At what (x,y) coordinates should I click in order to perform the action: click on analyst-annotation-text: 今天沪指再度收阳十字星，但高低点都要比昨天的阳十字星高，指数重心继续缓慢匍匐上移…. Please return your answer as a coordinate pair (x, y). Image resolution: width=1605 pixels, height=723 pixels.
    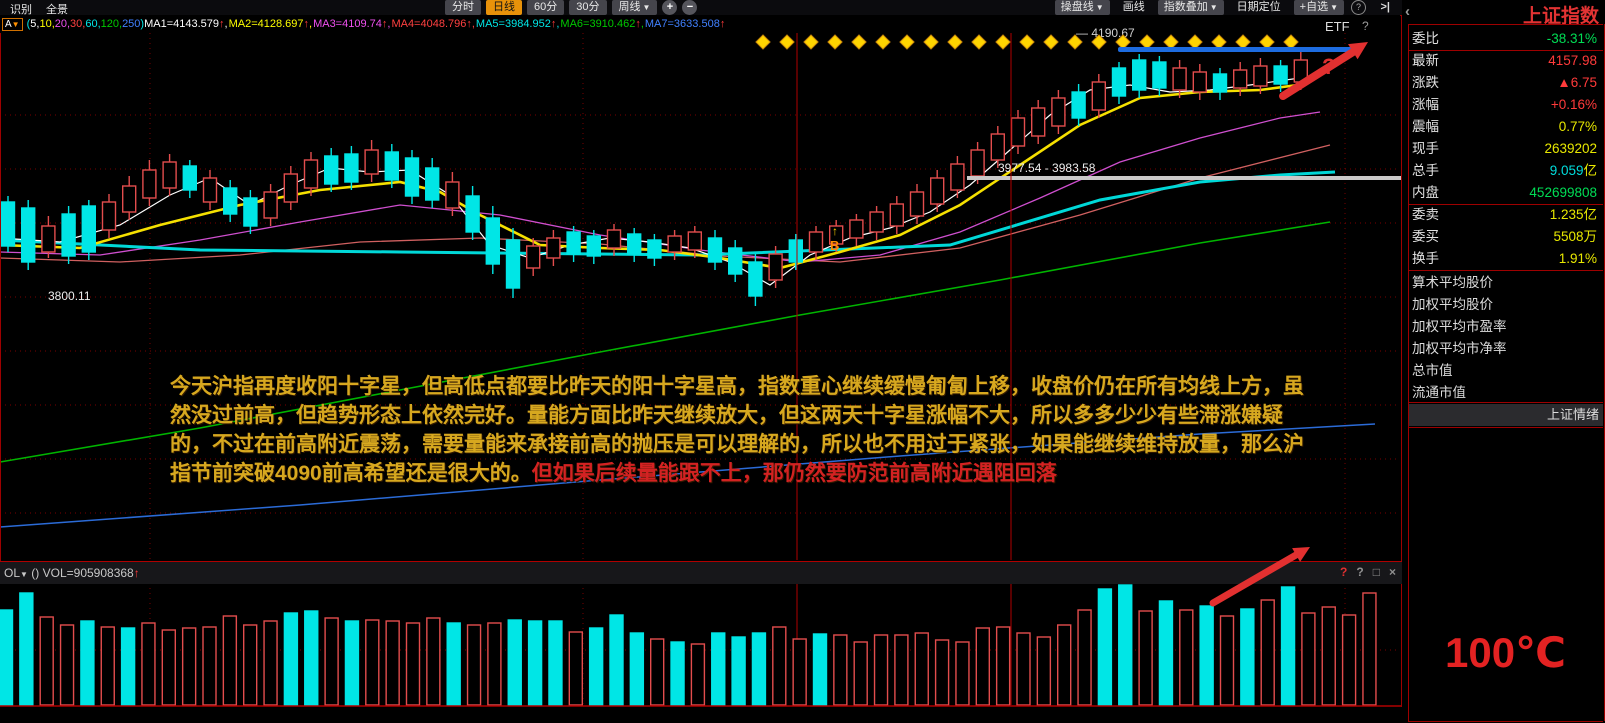
    Looking at the image, I should click on (745, 430).